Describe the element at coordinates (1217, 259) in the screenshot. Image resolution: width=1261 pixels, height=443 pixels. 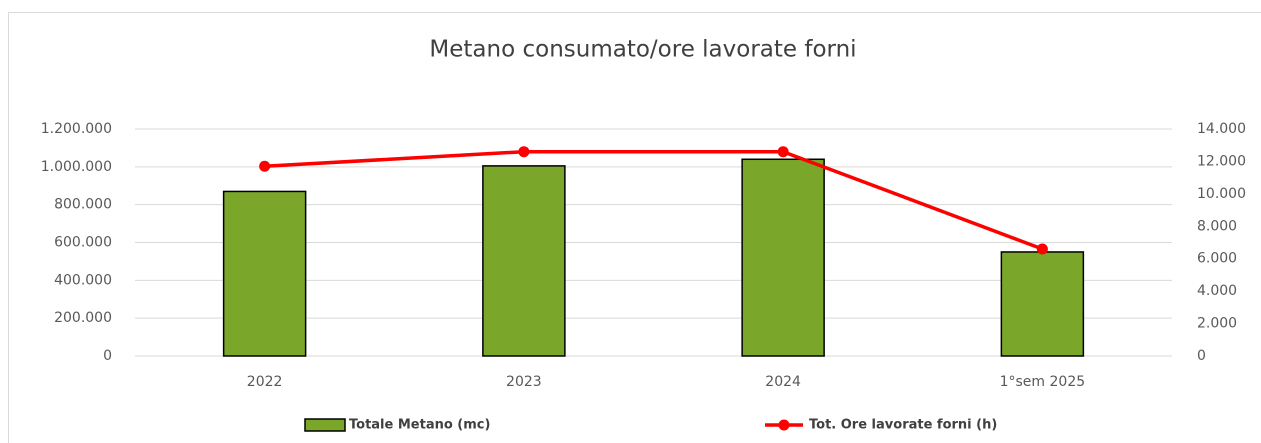
I see `y2-tick-label: 6.000` at that location.